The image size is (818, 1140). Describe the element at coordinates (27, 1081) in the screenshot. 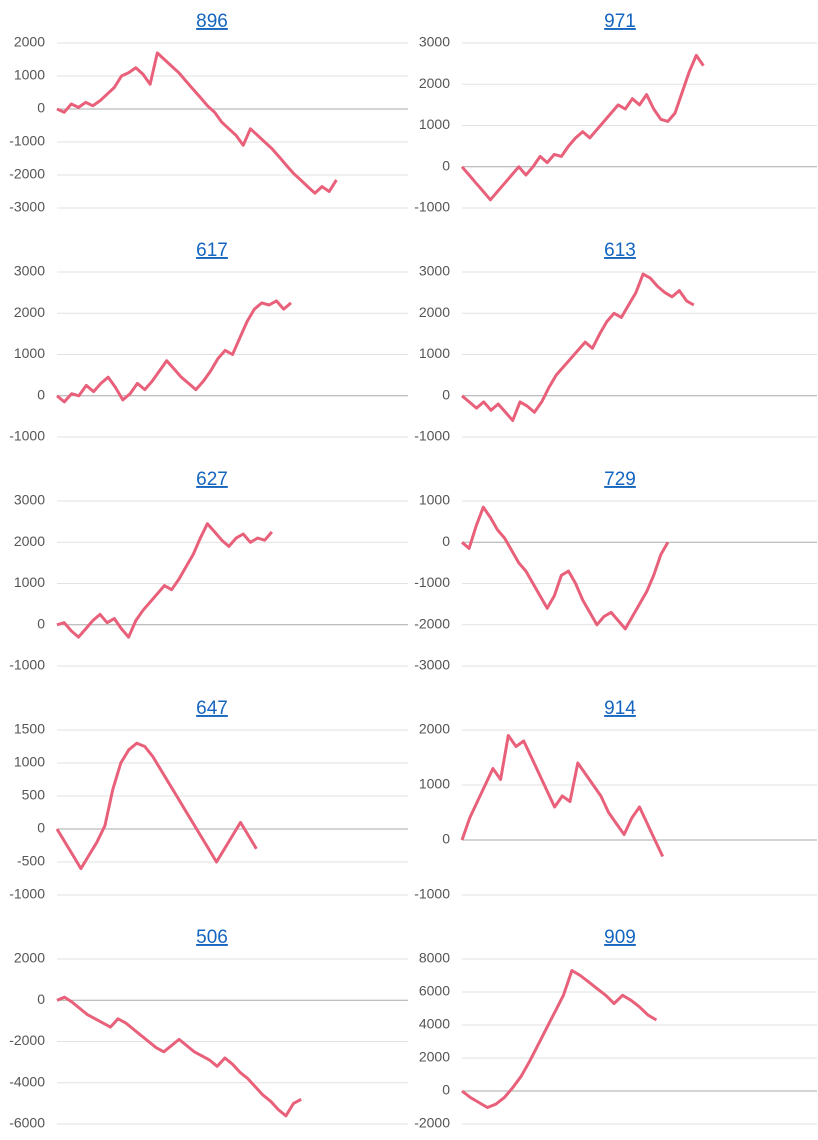

I see `y-tick-label: -4000` at that location.